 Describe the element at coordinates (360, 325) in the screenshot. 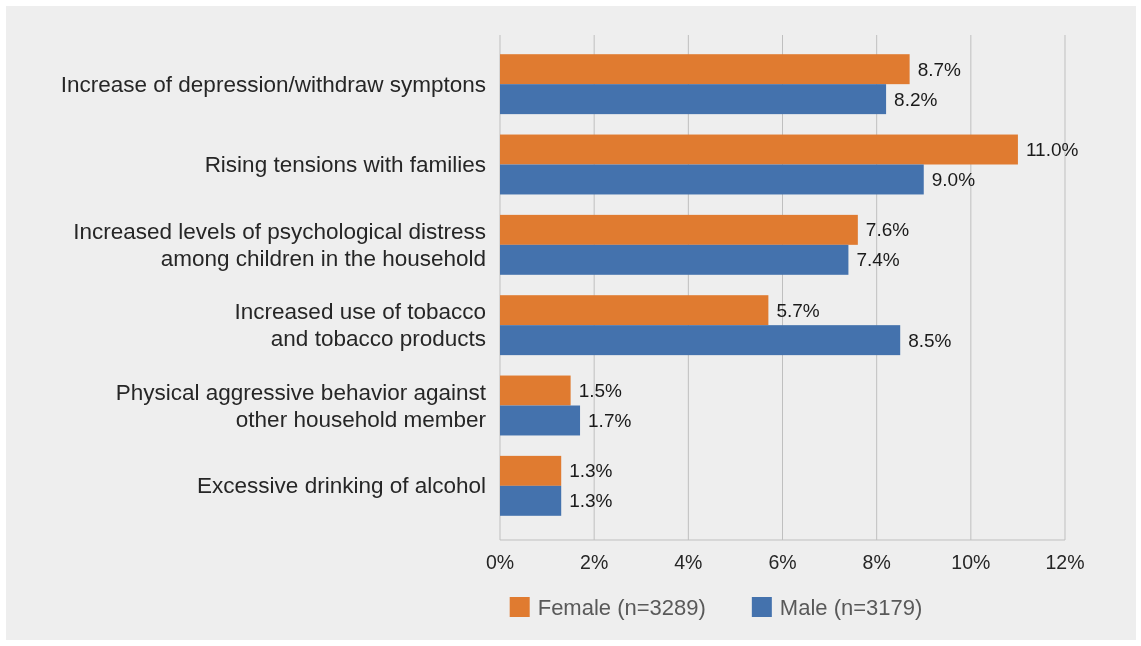

I see `y-tick-label: Increased use of tobacco and tobacco products` at that location.